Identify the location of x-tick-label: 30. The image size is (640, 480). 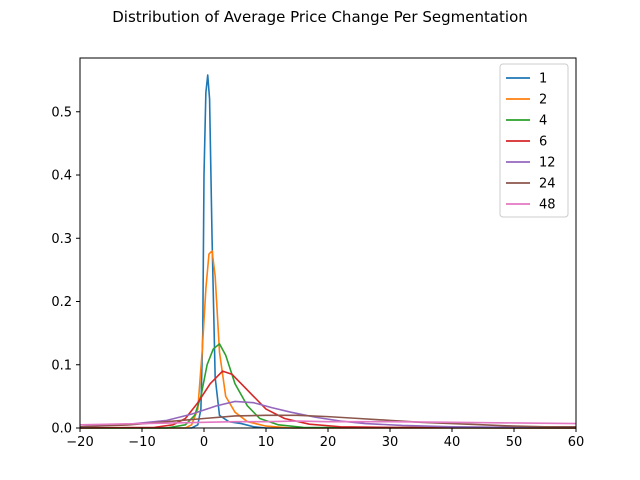
(390, 442).